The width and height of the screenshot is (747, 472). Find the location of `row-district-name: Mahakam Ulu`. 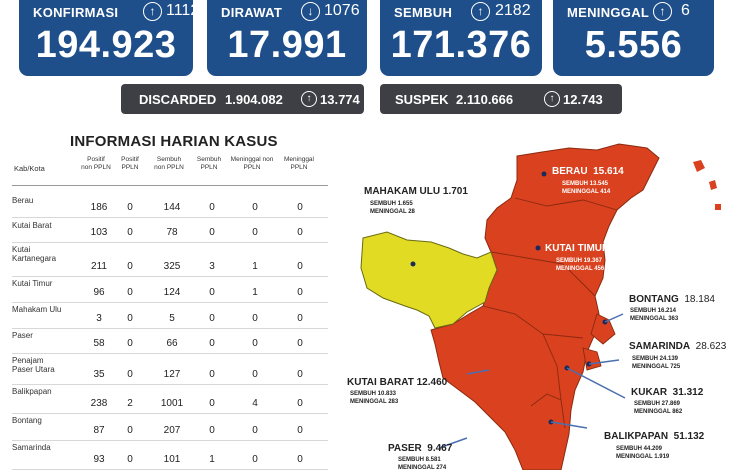

row-district-name: Mahakam Ulu is located at coordinates (37, 309).